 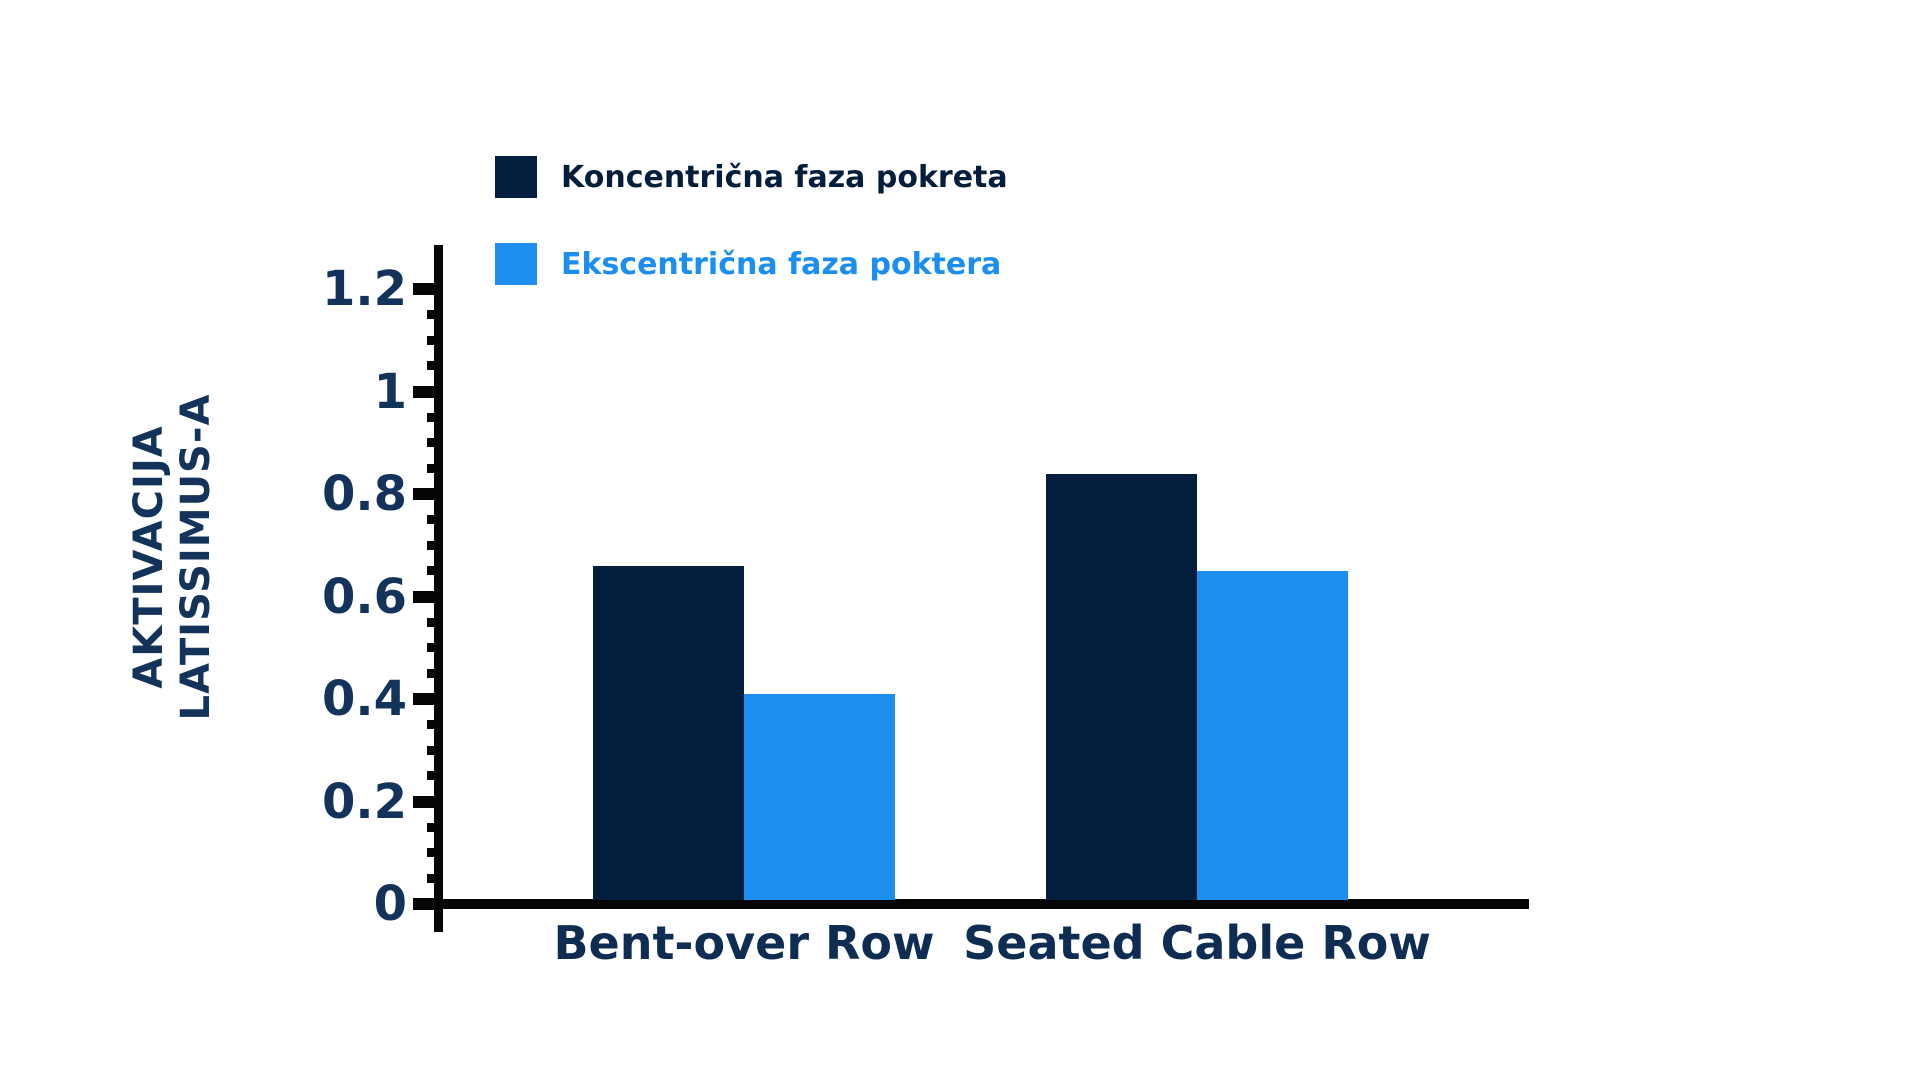 I want to click on y-axis-tick-label: 1, so click(x=390, y=391).